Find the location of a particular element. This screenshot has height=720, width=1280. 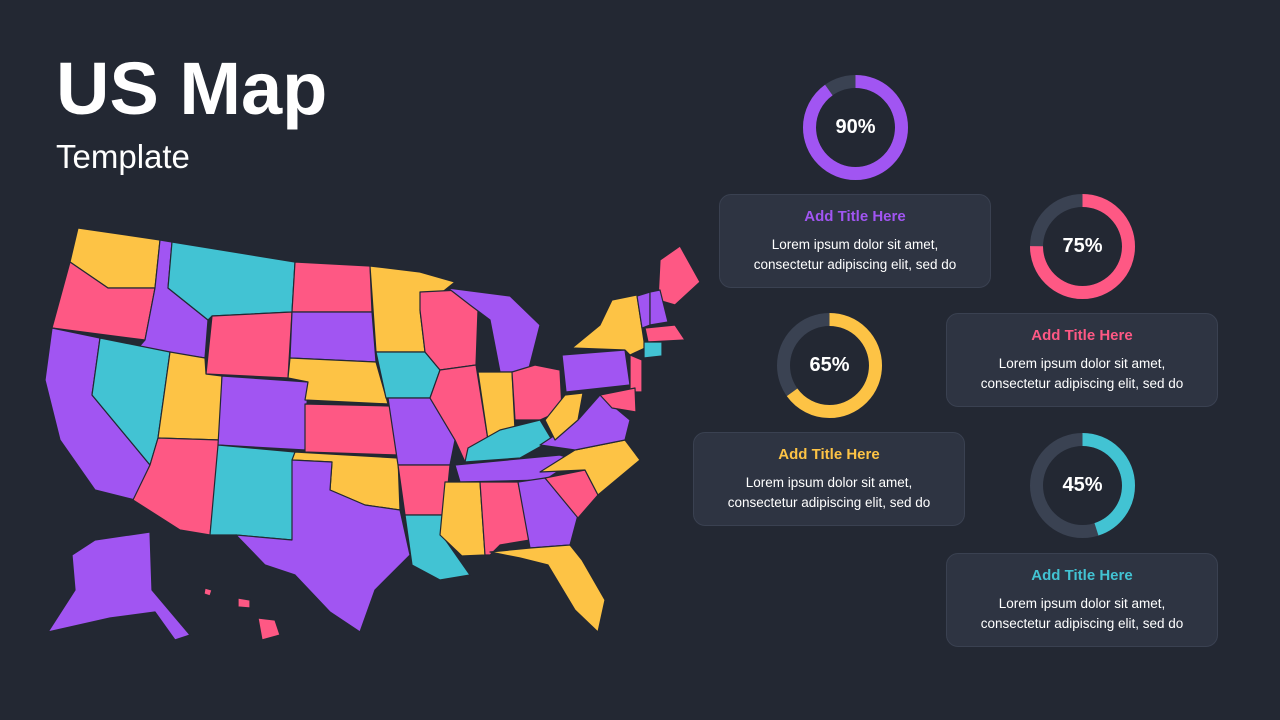

page-subtitle: Template is located at coordinates (123, 156).